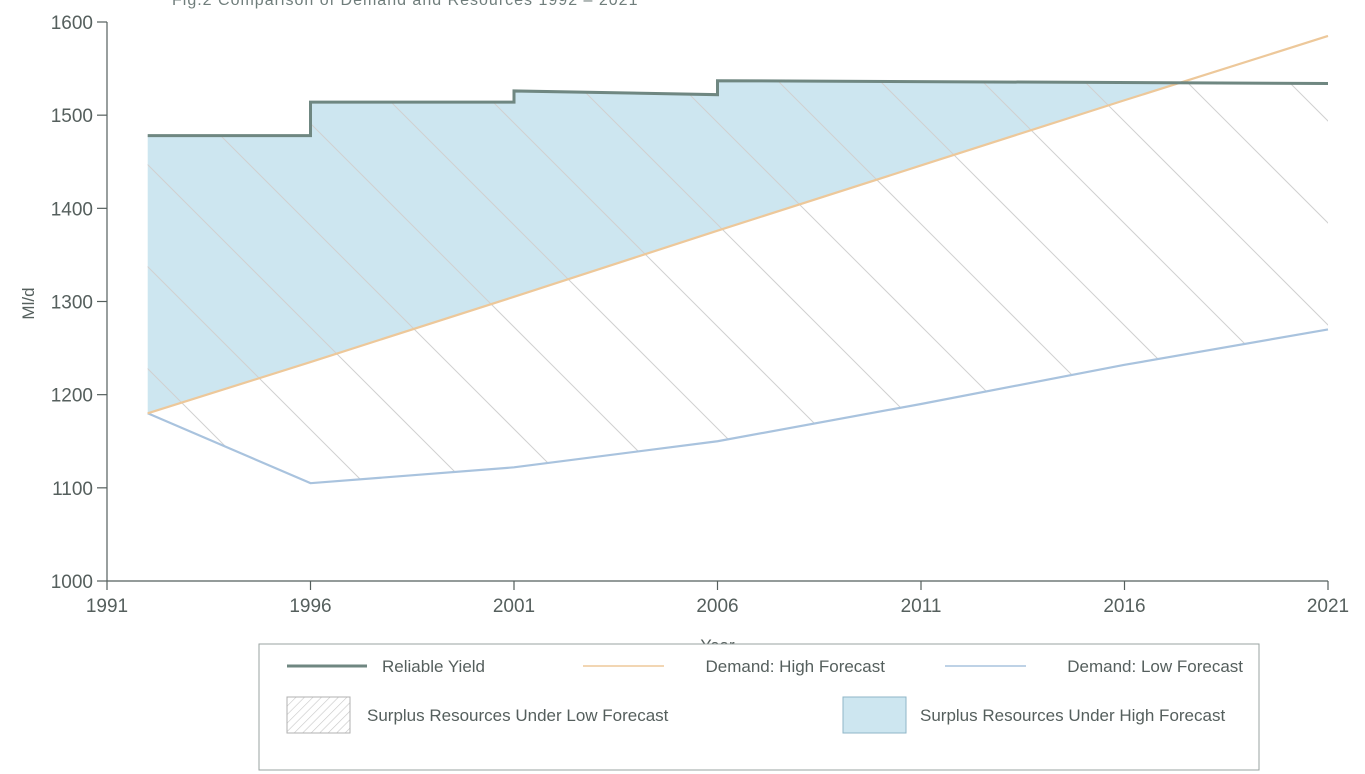 This screenshot has width=1365, height=774. What do you see at coordinates (318, 715) in the screenshot?
I see `legend-swatch-low-surplus` at bounding box center [318, 715].